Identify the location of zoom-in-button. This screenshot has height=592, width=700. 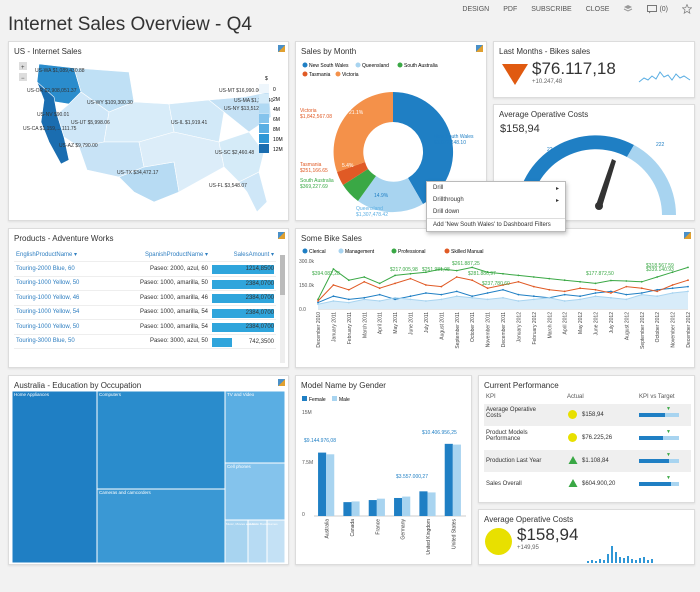
(23, 66).